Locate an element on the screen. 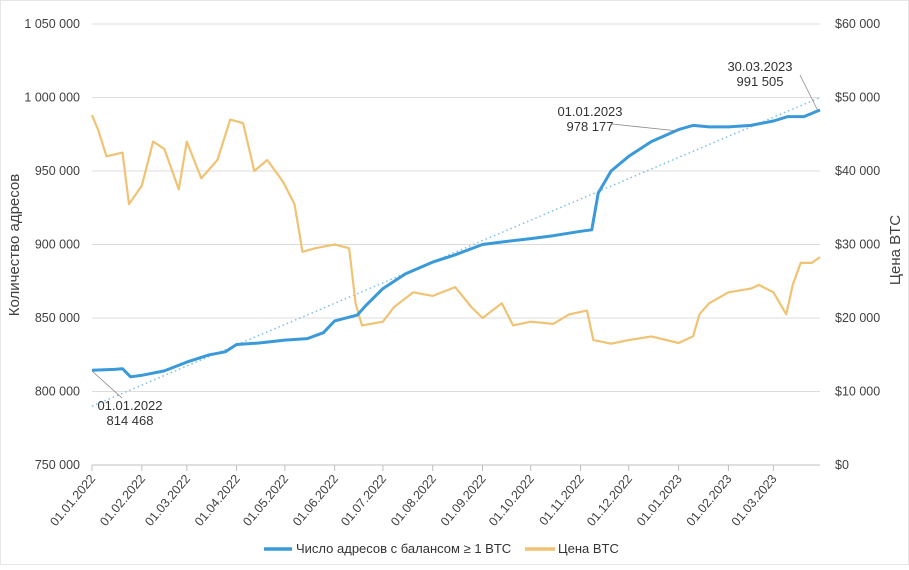  y-right-tick-label: $20 000 is located at coordinates (857, 318).